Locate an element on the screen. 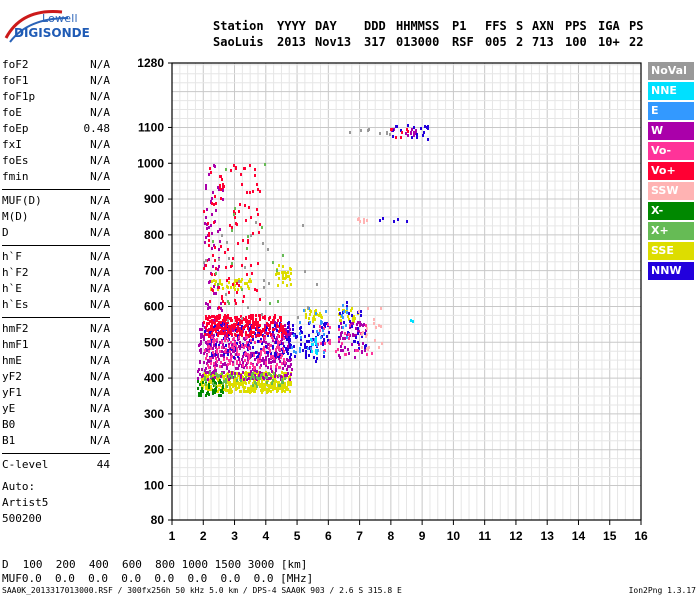 The height and width of the screenshot is (600, 700). distance-row: D 100 200 400 600 800 1000 1500 3000 [km] is located at coordinates (157, 565).